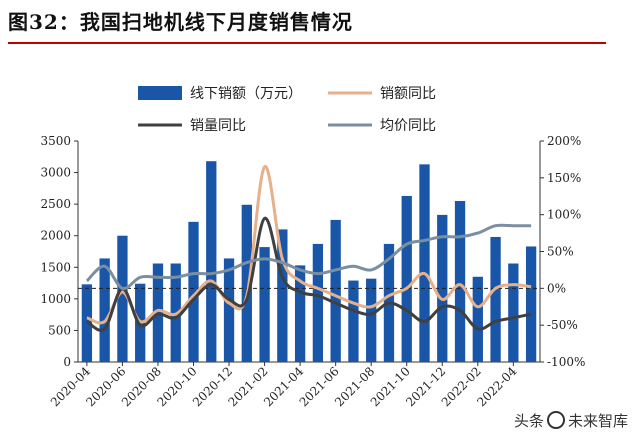 This screenshot has height=442, width=640. I want to click on legend-swatch-bar, so click(160, 93).